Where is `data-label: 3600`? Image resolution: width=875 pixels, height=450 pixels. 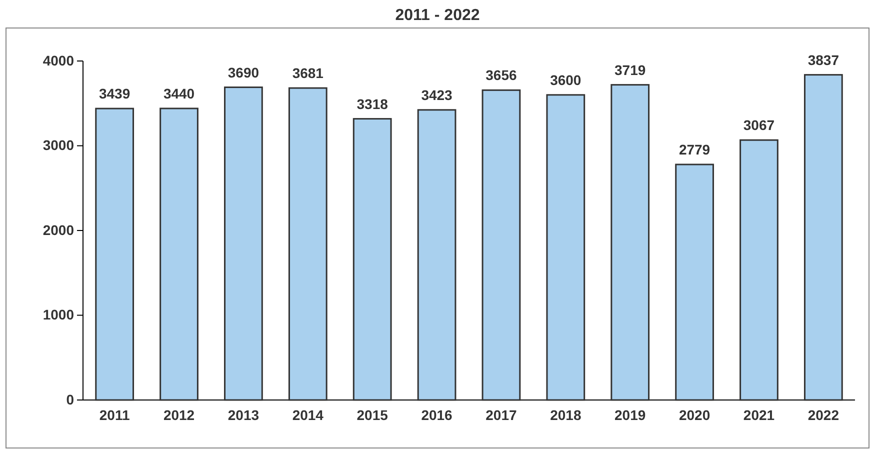
data-label: 3600 is located at coordinates (566, 80).